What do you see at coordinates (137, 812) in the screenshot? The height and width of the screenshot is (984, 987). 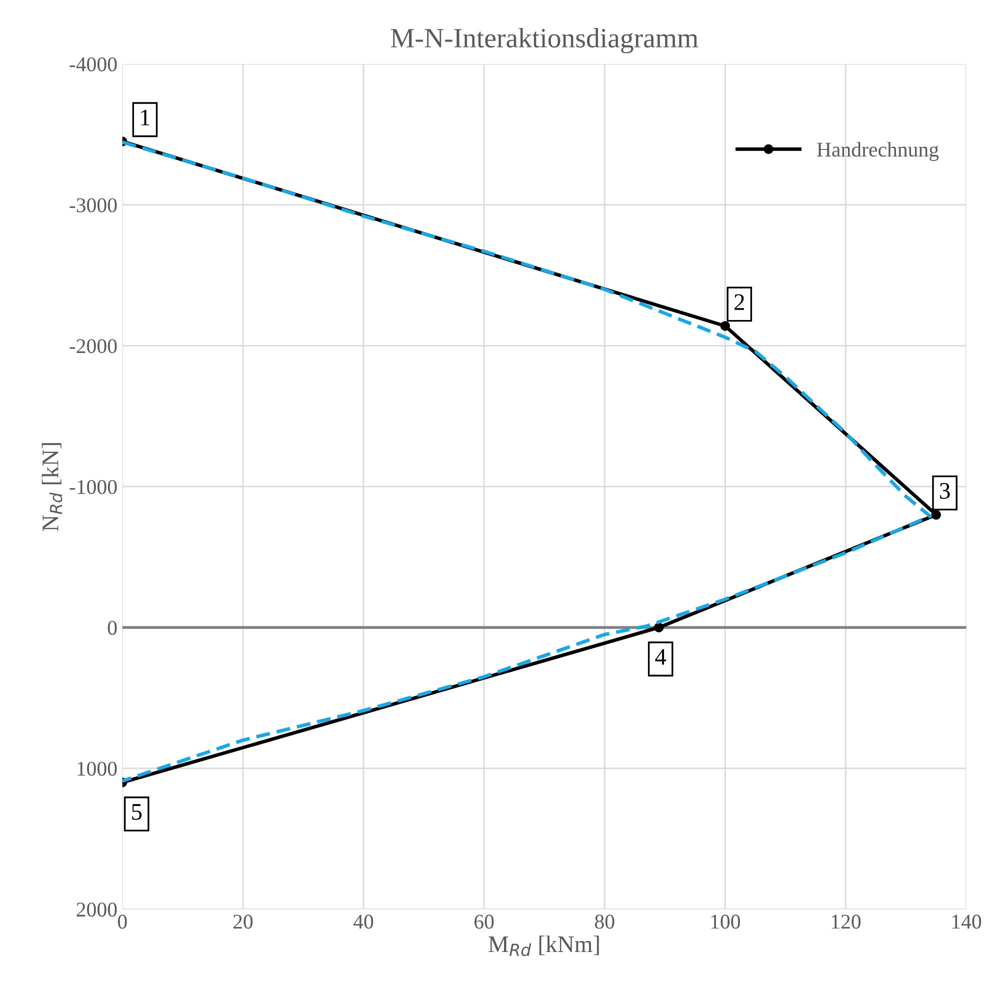 I see `annotation: 5` at bounding box center [137, 812].